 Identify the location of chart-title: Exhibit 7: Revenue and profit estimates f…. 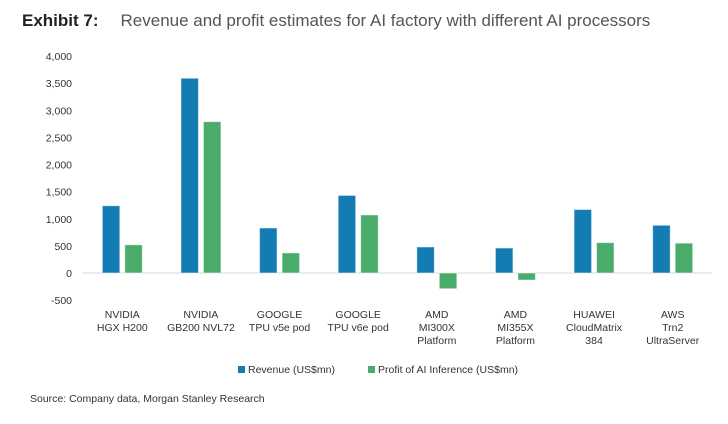
(336, 21).